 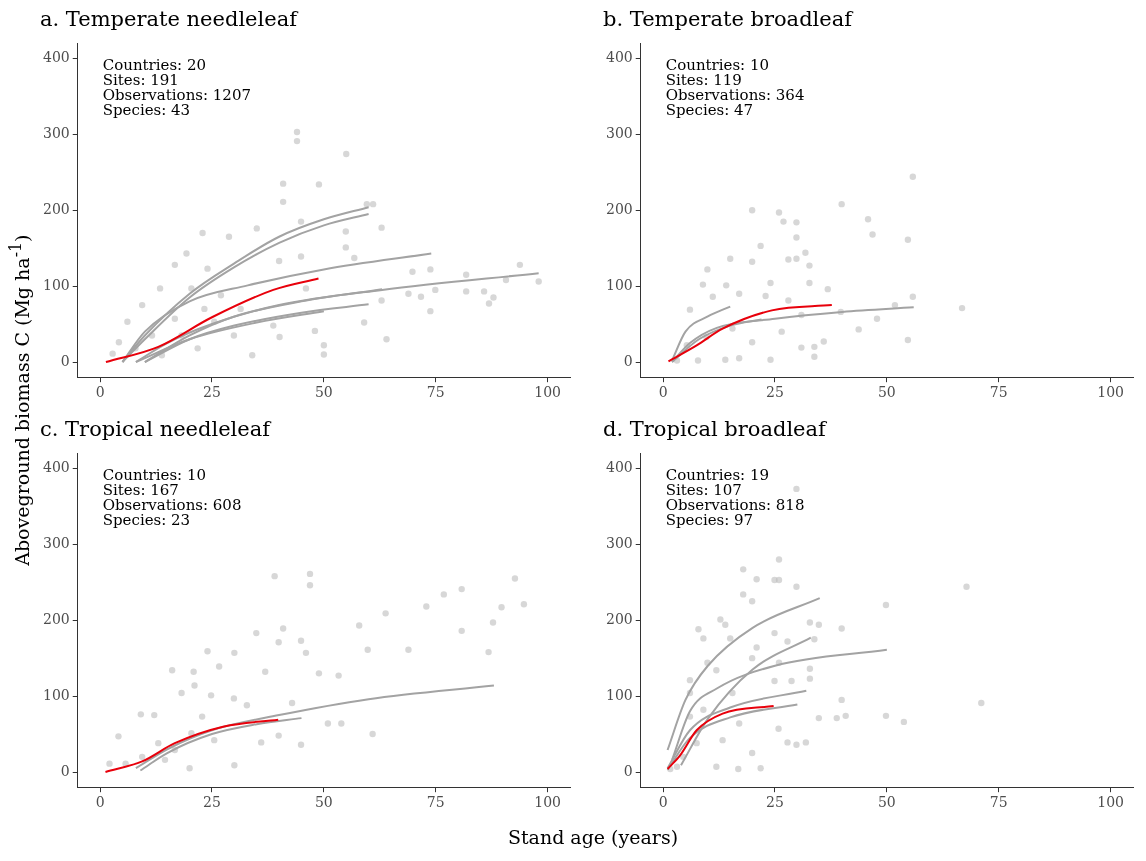 What do you see at coordinates (729, 19) in the screenshot?
I see `chart-title: b. Temperate broadleaf` at bounding box center [729, 19].